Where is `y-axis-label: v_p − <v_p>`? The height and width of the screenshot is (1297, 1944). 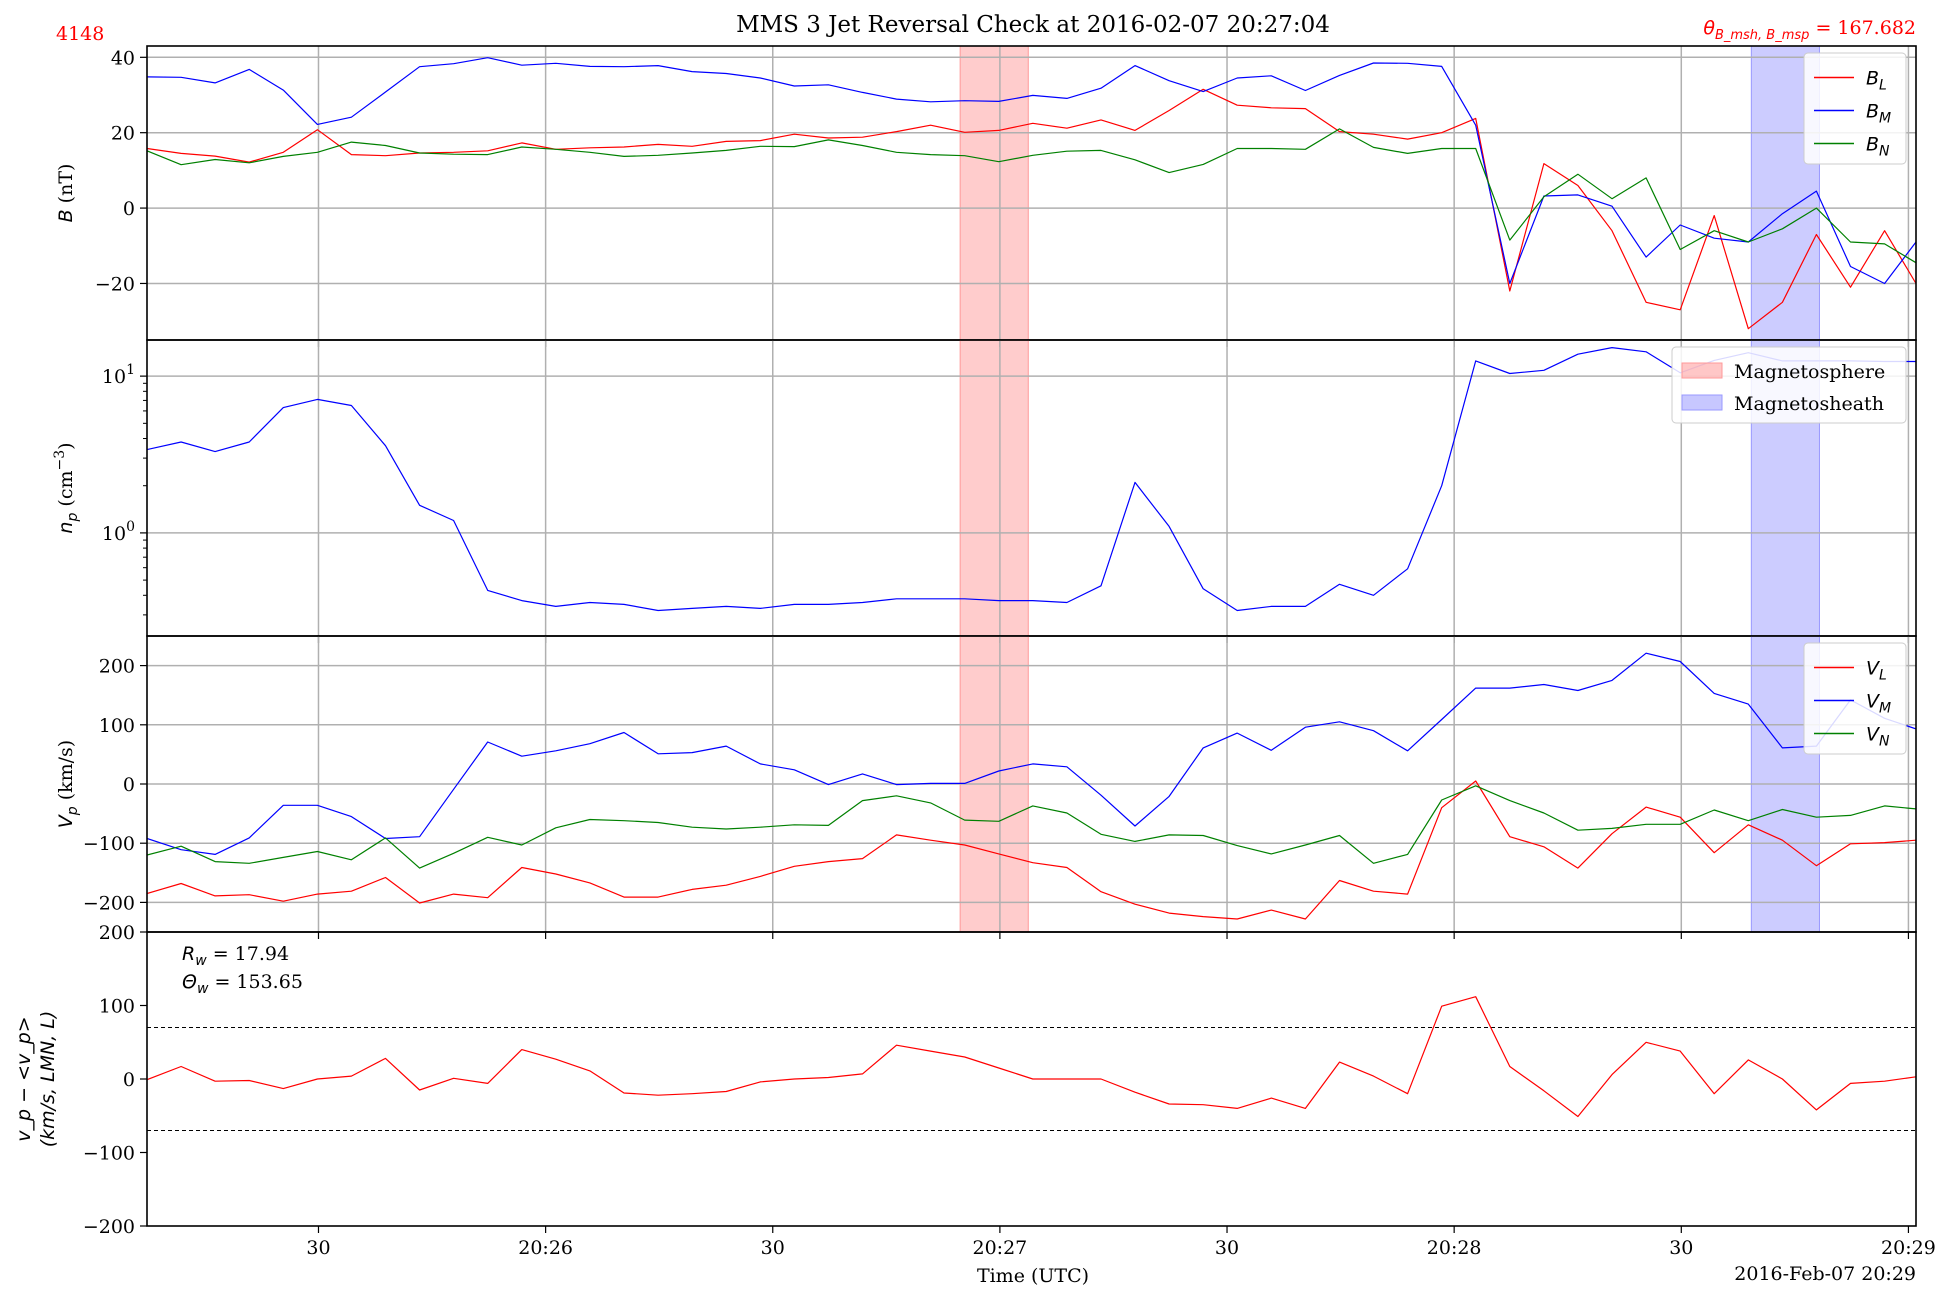 y-axis-label: v_p − <v_p> is located at coordinates (24, 1078).